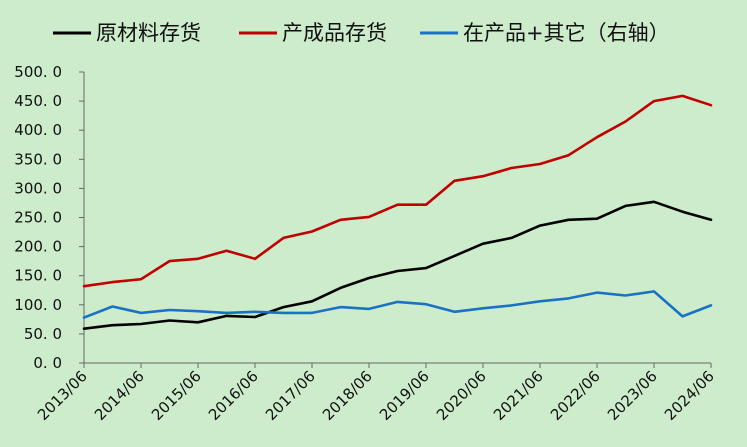 The height and width of the screenshot is (447, 747). Describe the element at coordinates (38, 159) in the screenshot. I see `y-tick-label: 350. 0` at that location.